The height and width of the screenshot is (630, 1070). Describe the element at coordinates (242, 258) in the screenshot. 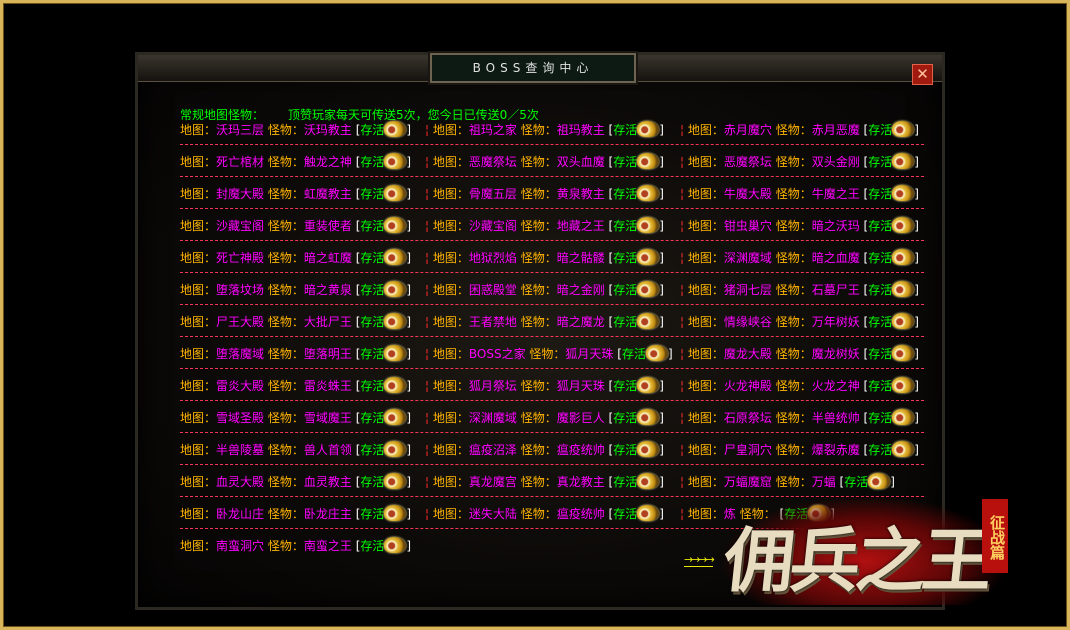

I see `map-name: 死亡神殿` at that location.